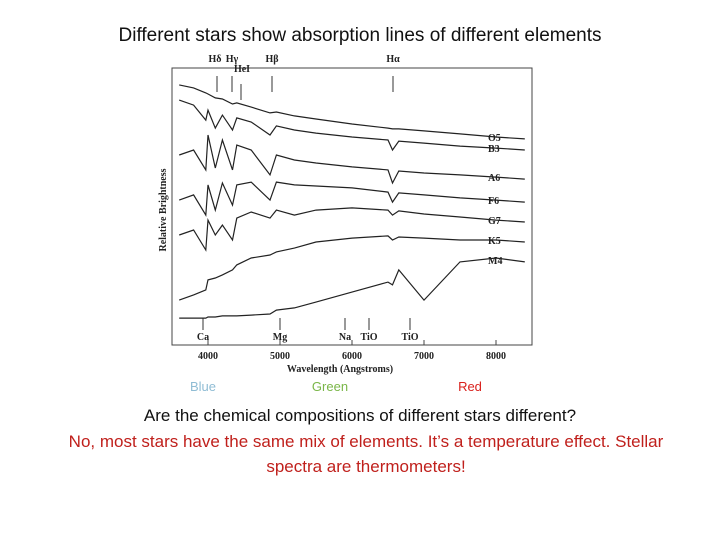  I want to click on series-label: F6, so click(493, 201).